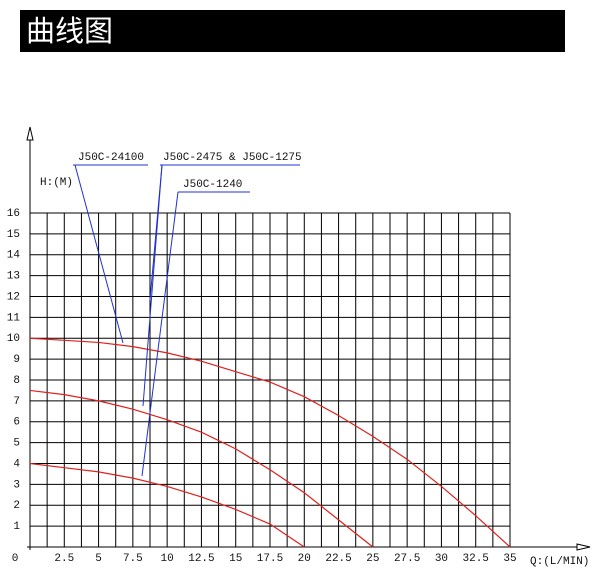 The width and height of the screenshot is (614, 584). I want to click on y-tick-label: 6, so click(16, 423).